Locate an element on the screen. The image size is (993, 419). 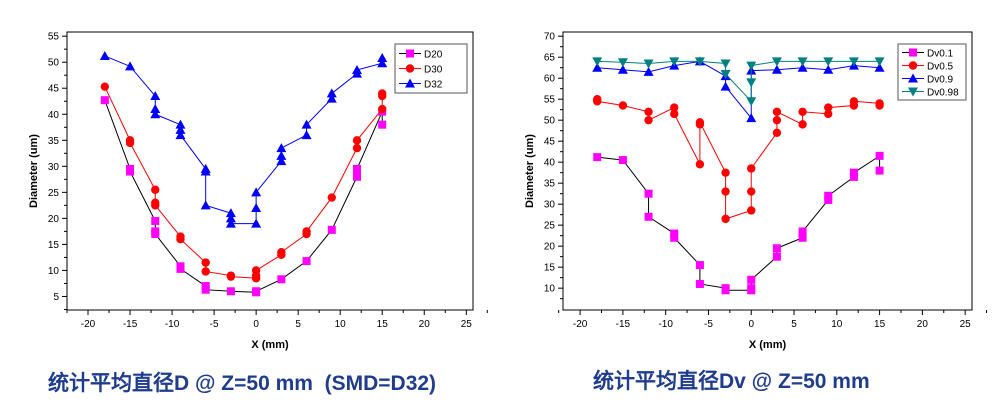
legend-label: Dv0.98 is located at coordinates (943, 93).